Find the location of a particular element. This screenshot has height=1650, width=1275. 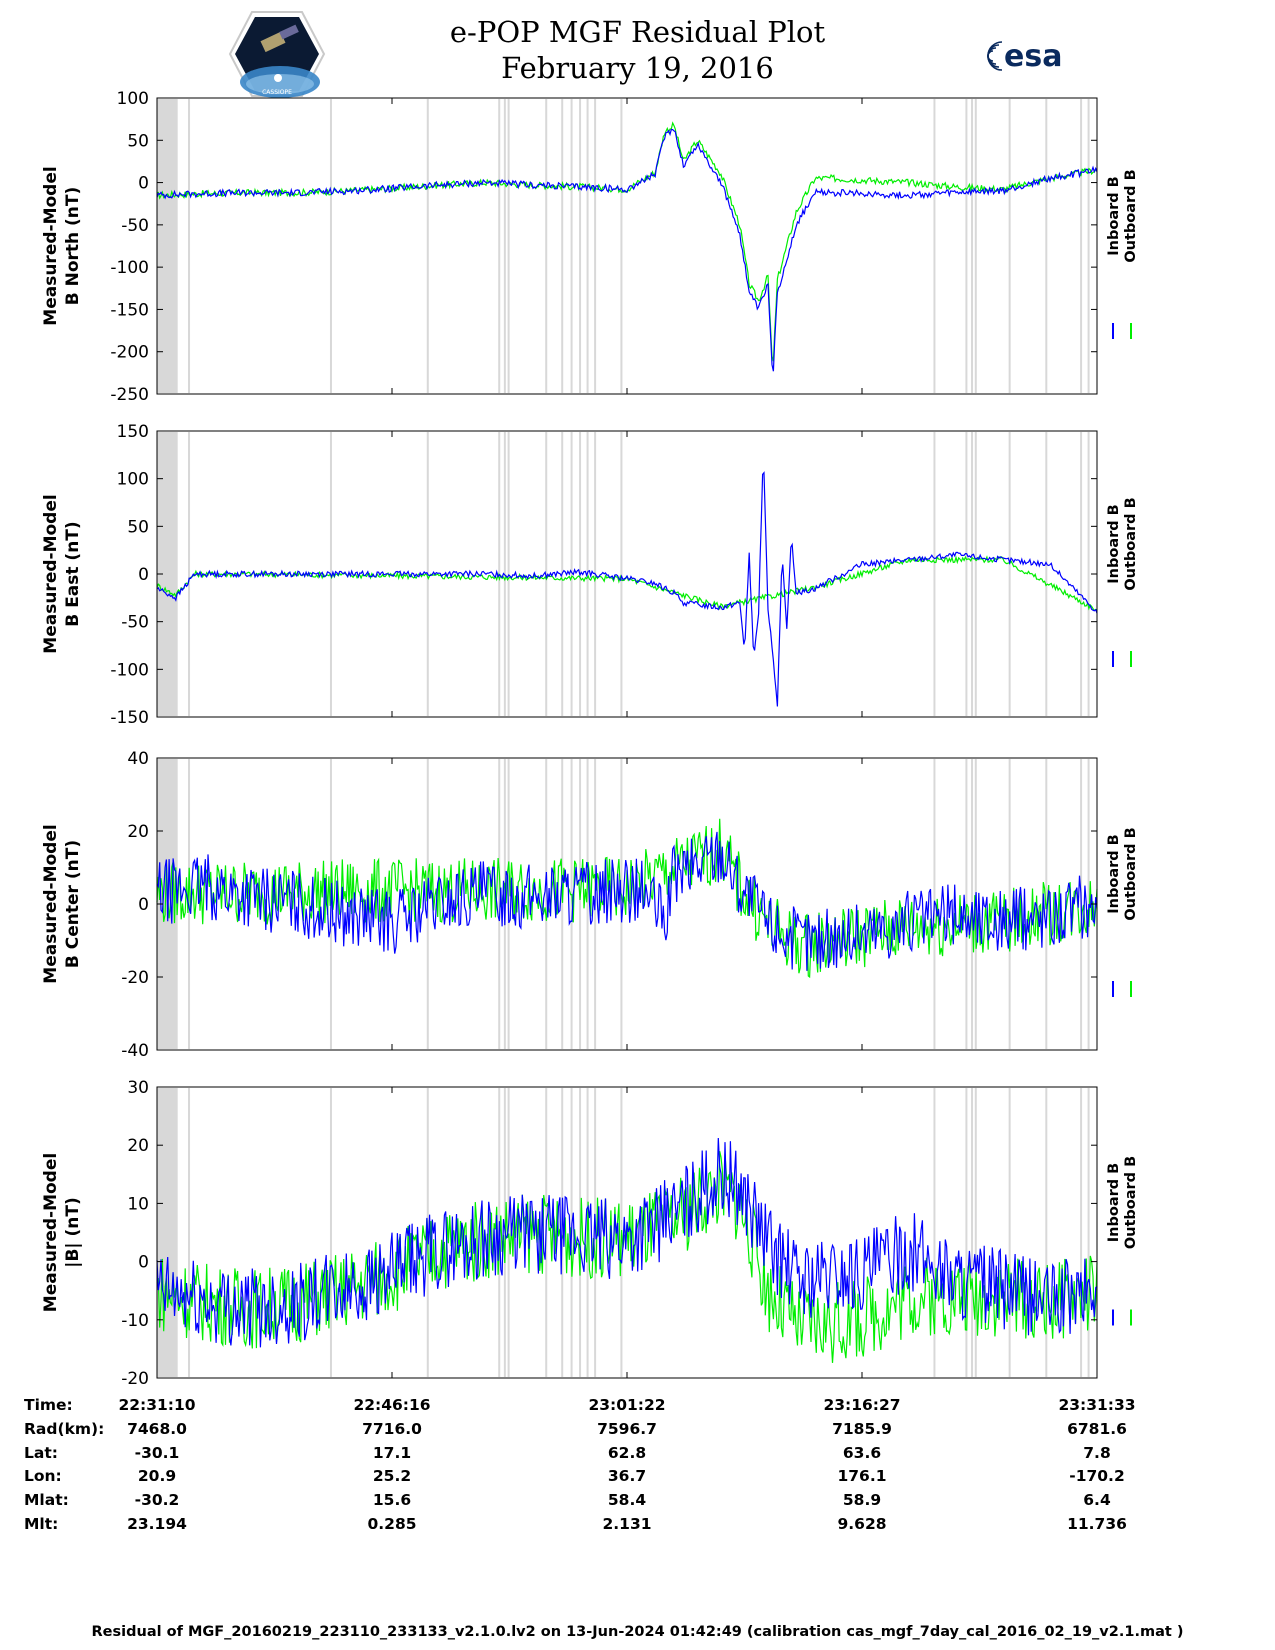

svg-text: B Center (nT) is located at coordinates (73, 904).